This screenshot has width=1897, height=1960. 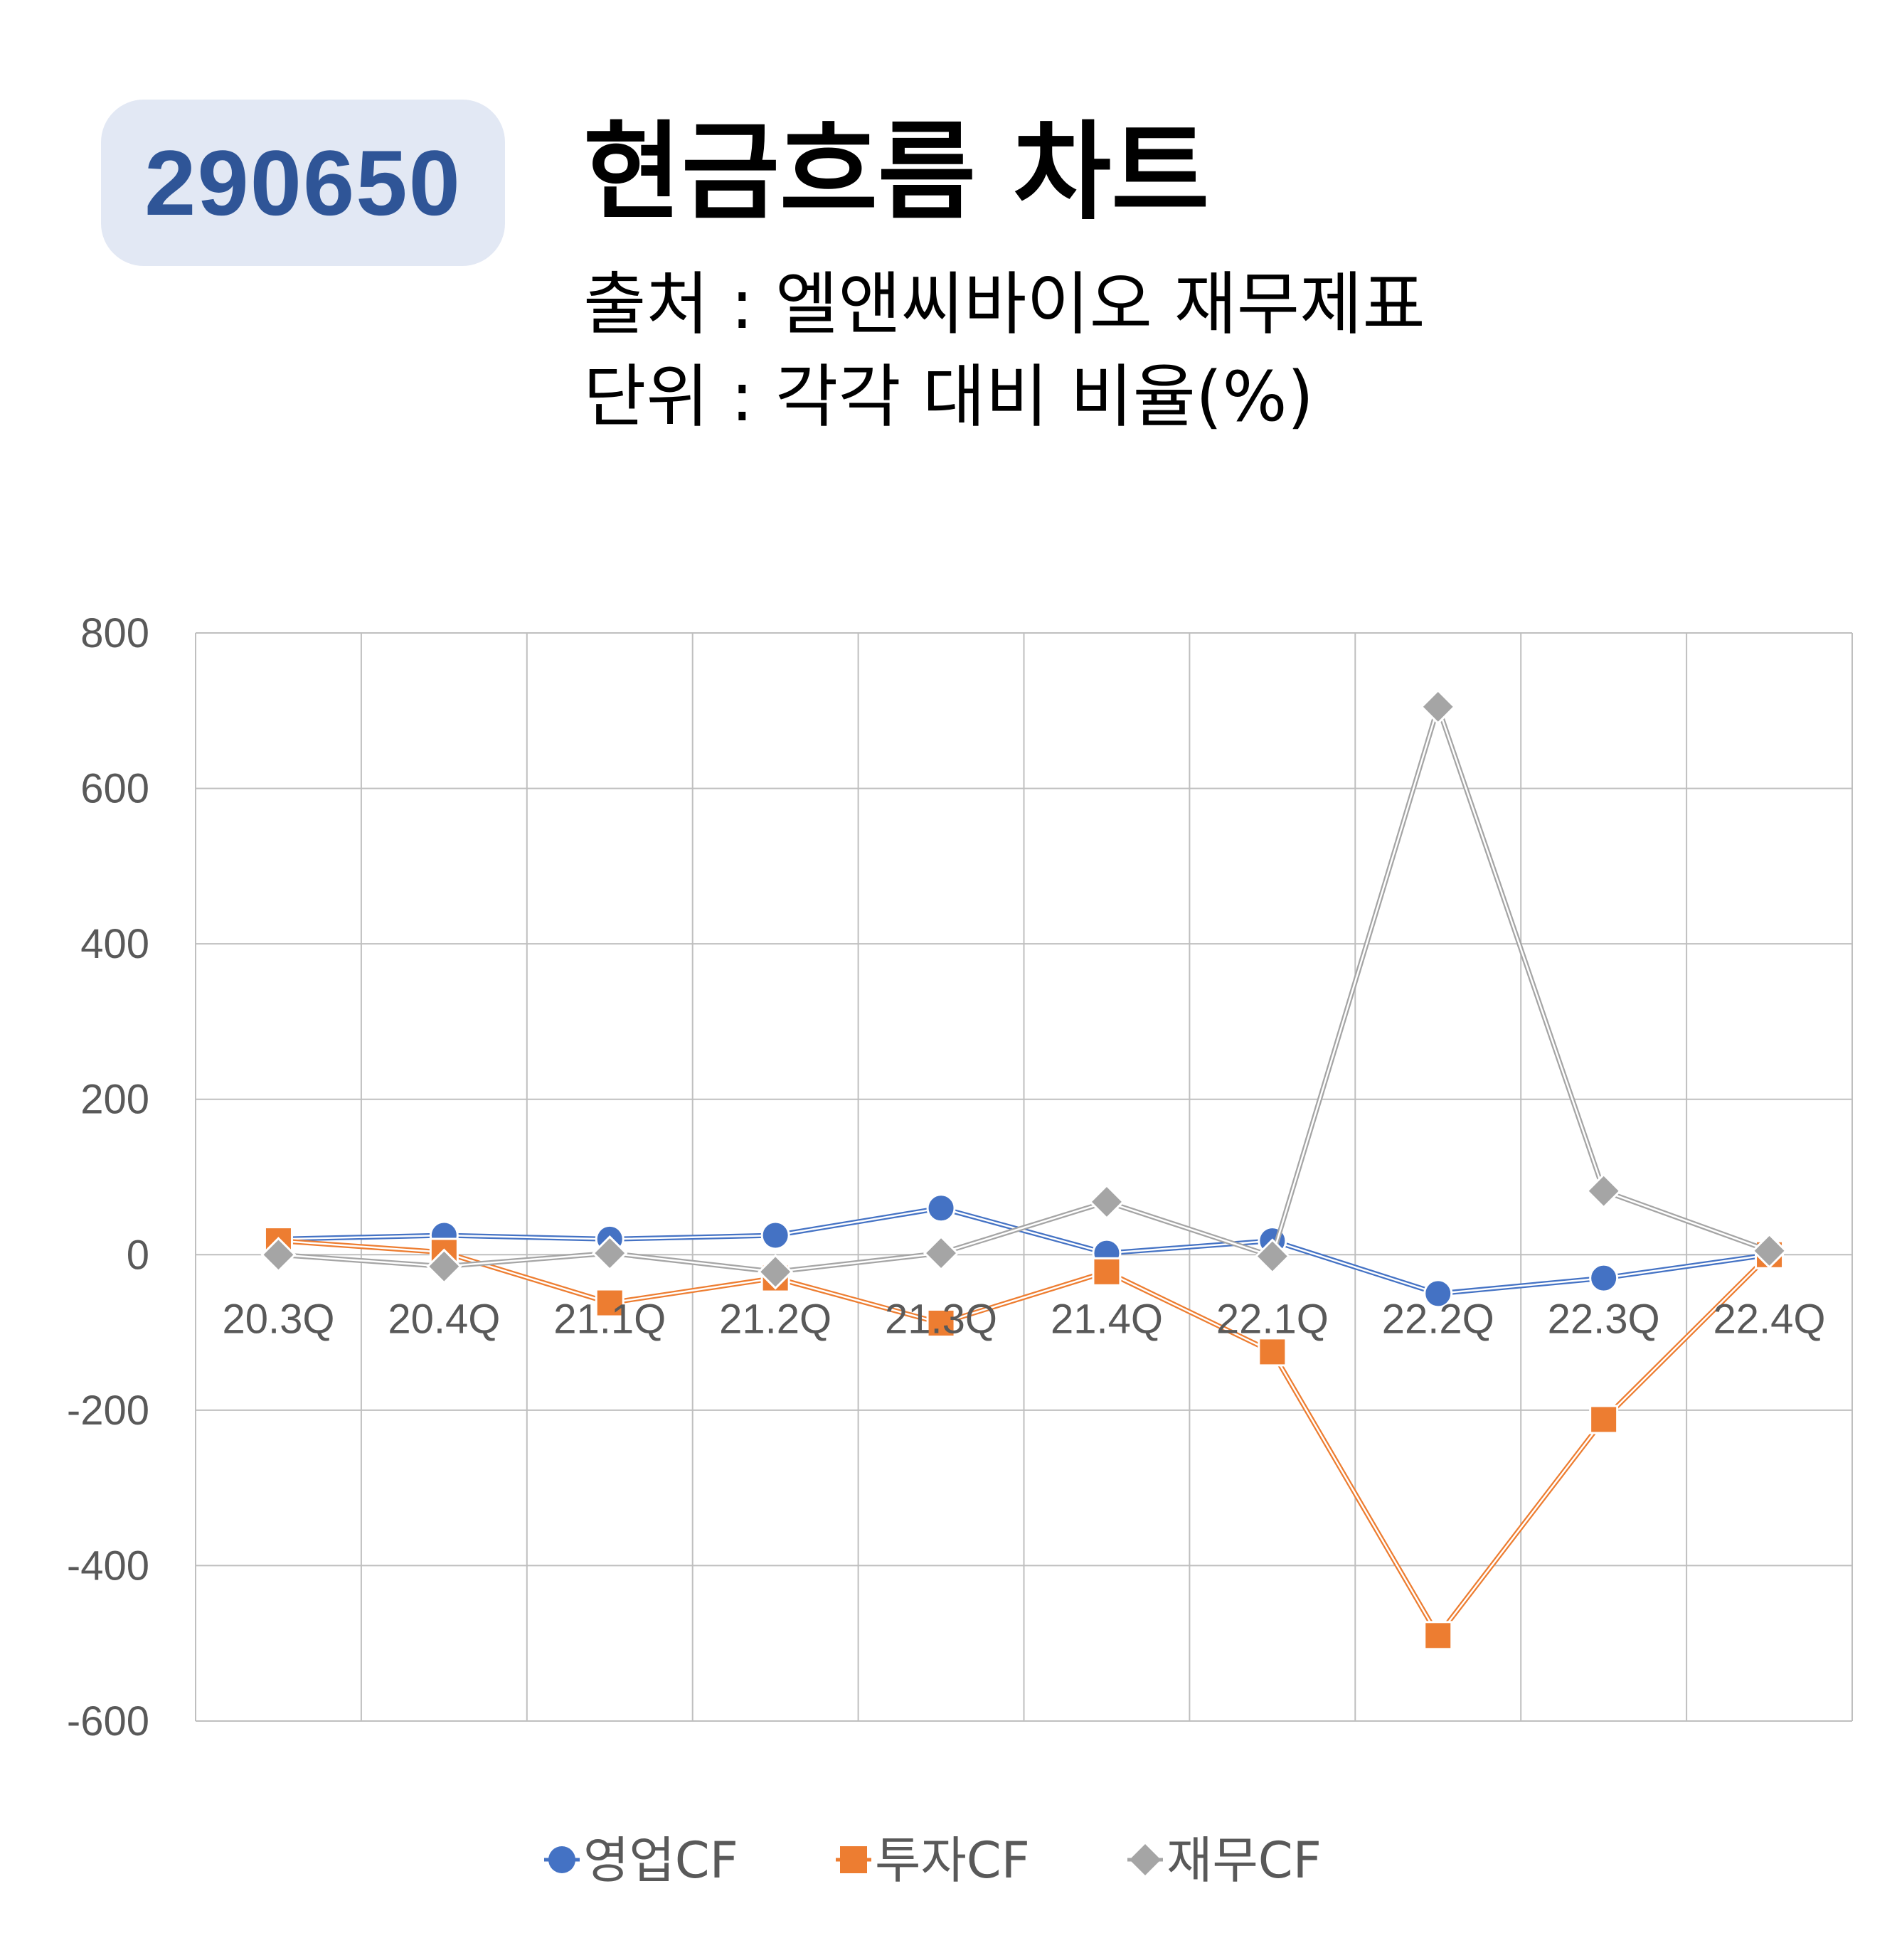 I want to click on y-tick-label: -600, so click(x=108, y=1721).